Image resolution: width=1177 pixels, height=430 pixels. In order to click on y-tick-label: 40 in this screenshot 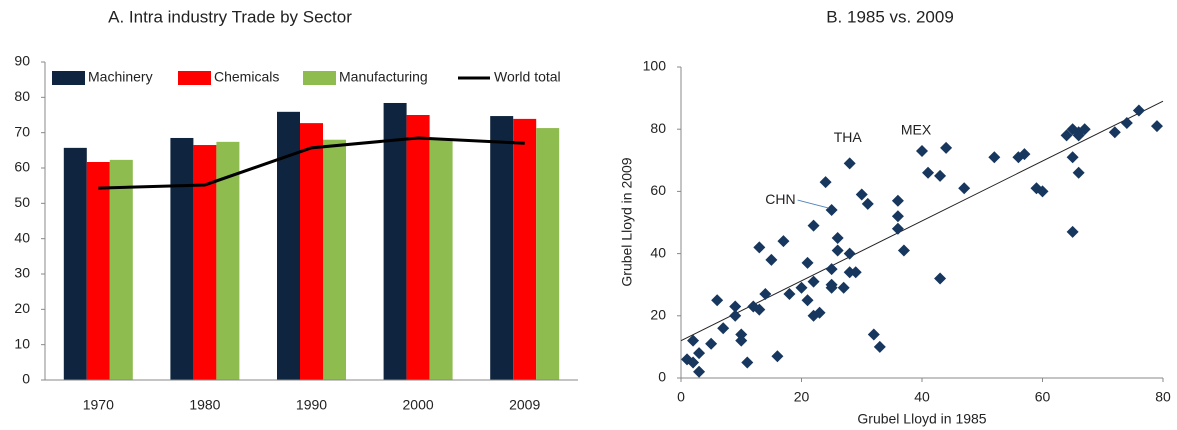, I will do `click(658, 252)`.